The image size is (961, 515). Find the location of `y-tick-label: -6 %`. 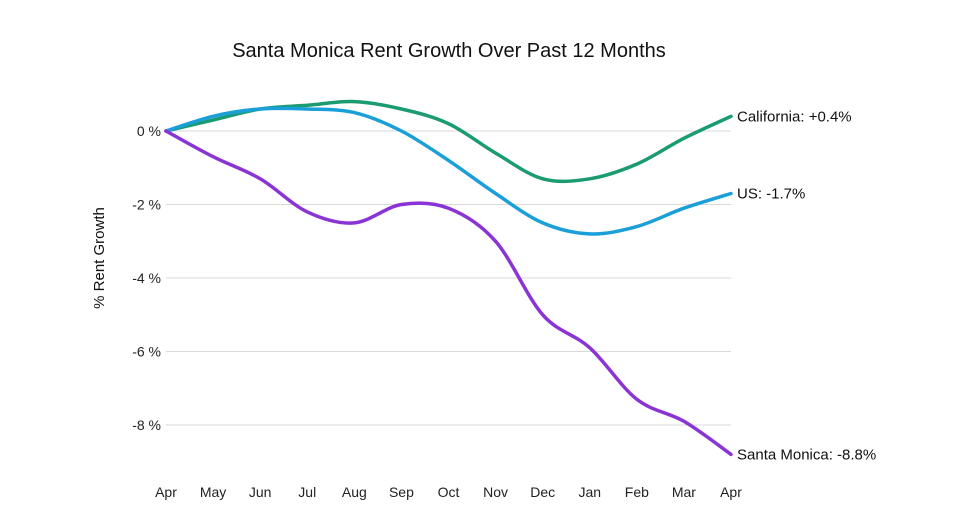

y-tick-label: -6 % is located at coordinates (146, 352).